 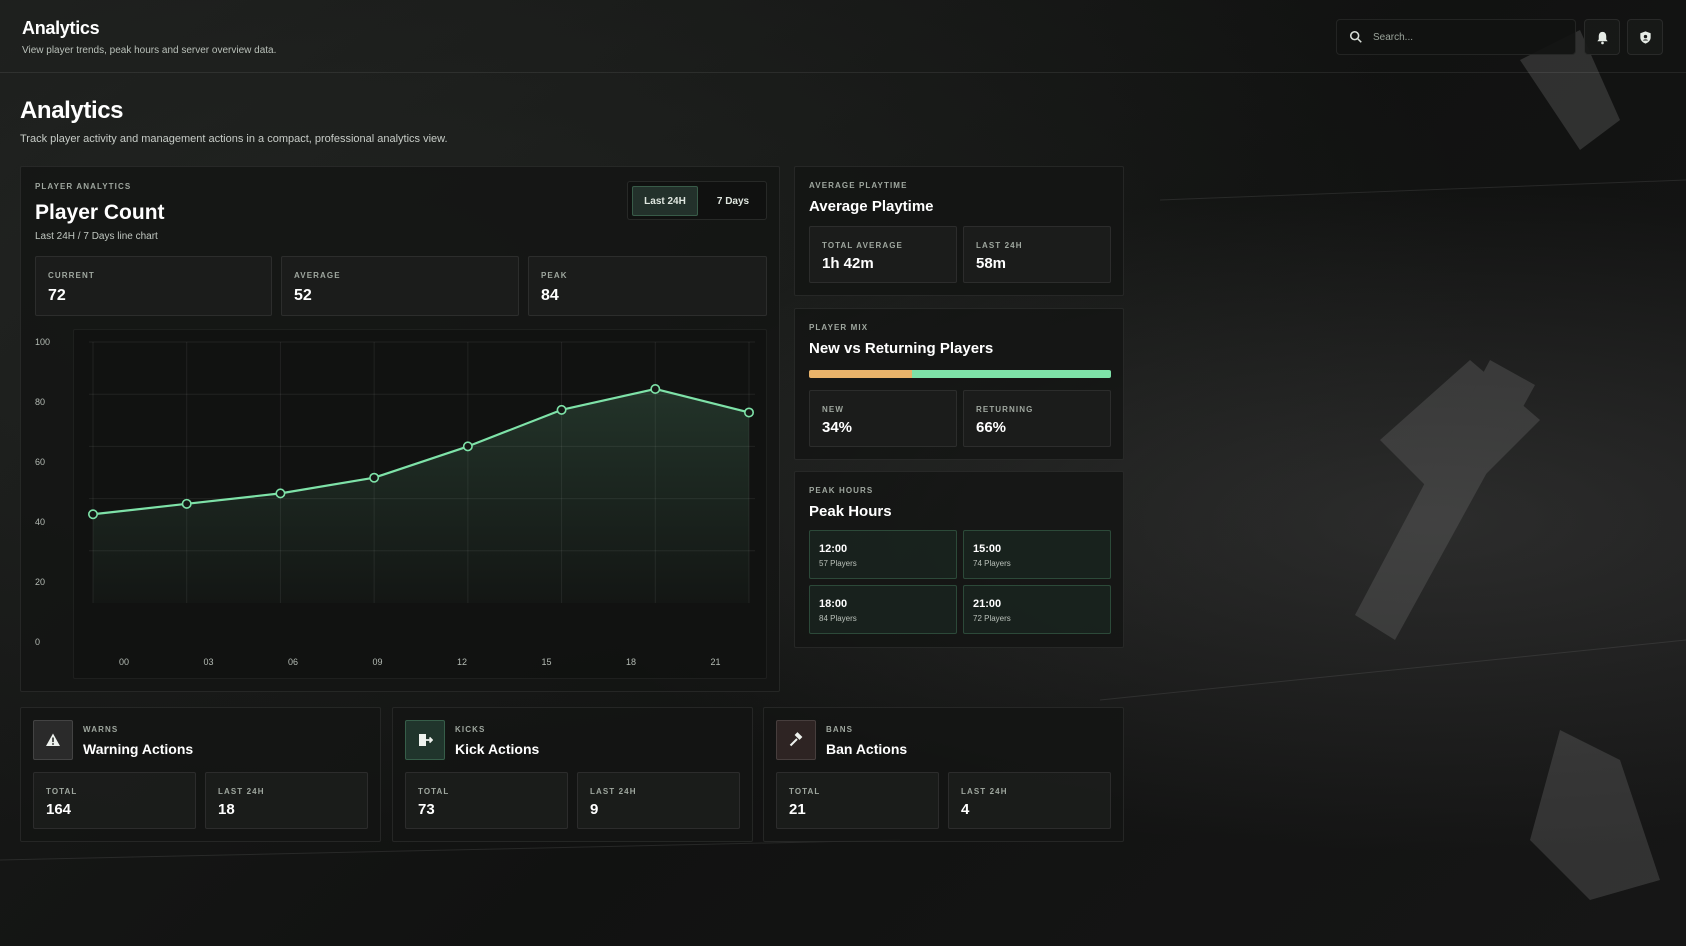 I want to click on series-area, so click(x=421, y=495).